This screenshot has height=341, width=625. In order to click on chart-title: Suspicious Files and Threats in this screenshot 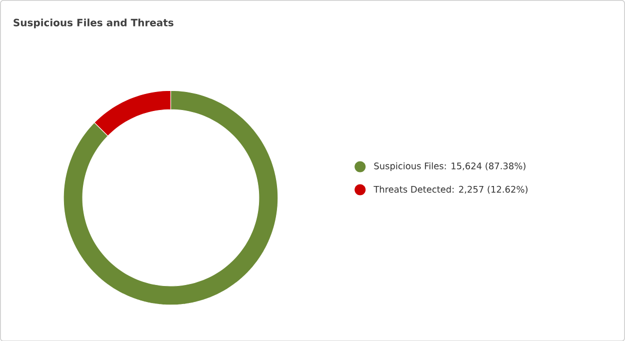, I will do `click(94, 23)`.